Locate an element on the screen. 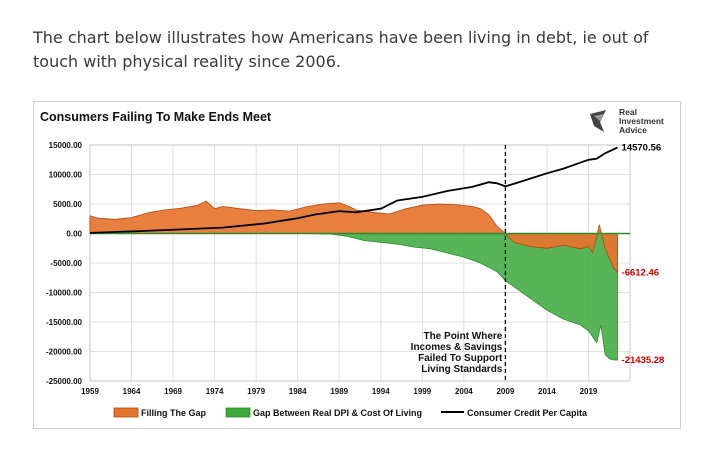  x-tick-label: 1989 is located at coordinates (339, 391).